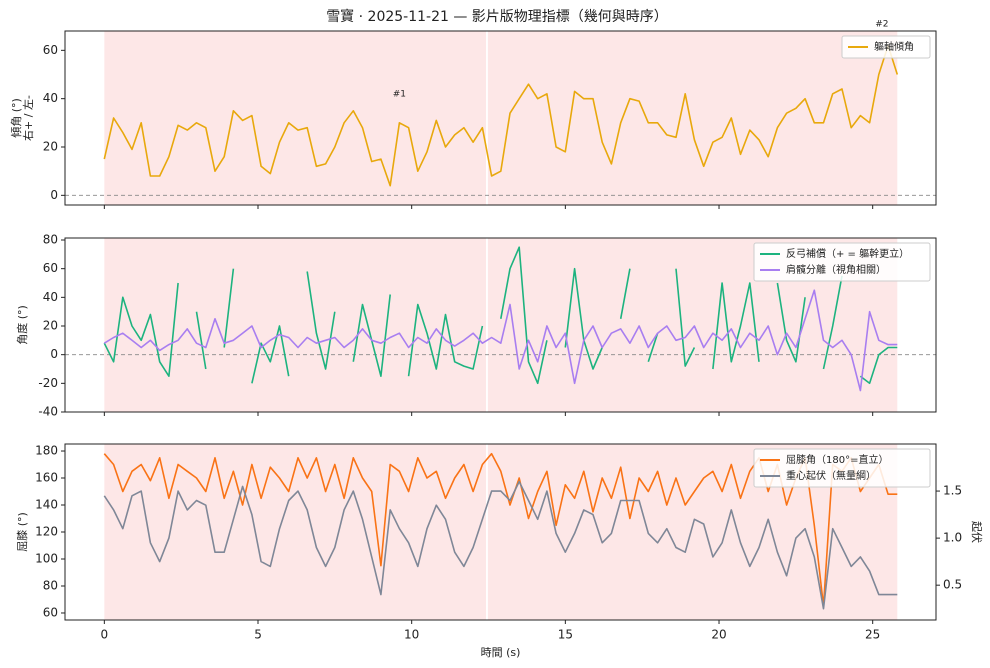 Image resolution: width=990 pixels, height=668 pixels. What do you see at coordinates (501, 652) in the screenshot?
I see `x-axis-label: 時間 (s)` at bounding box center [501, 652].